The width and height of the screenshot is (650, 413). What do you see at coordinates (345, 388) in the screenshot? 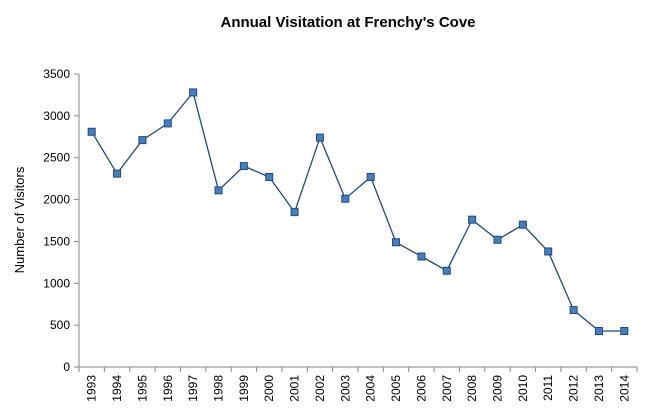
I see `x-tick-label: 2003` at bounding box center [345, 388].